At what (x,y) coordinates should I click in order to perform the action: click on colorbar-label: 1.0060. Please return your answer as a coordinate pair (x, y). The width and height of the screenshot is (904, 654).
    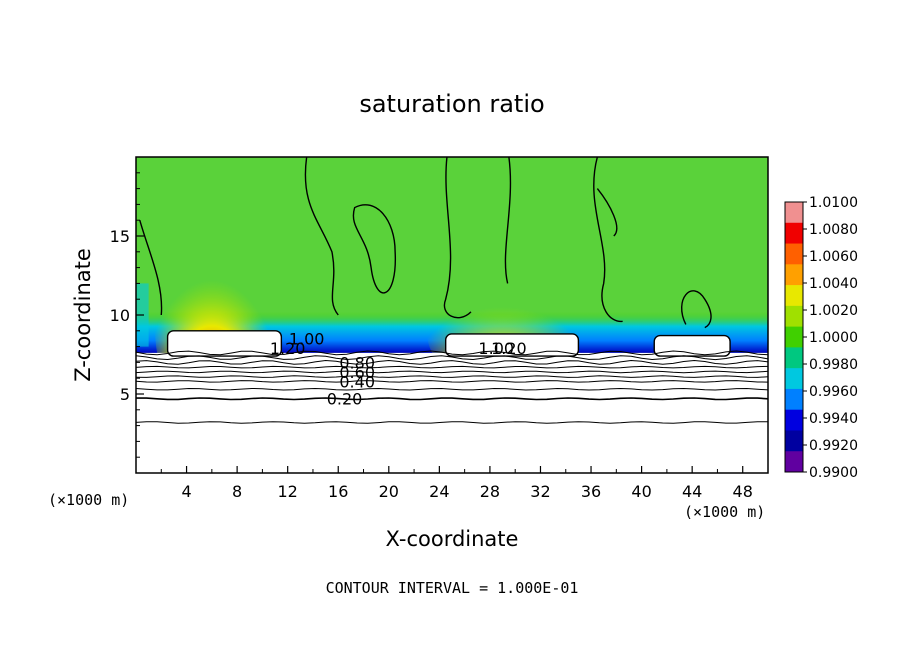
    Looking at the image, I should click on (833, 257).